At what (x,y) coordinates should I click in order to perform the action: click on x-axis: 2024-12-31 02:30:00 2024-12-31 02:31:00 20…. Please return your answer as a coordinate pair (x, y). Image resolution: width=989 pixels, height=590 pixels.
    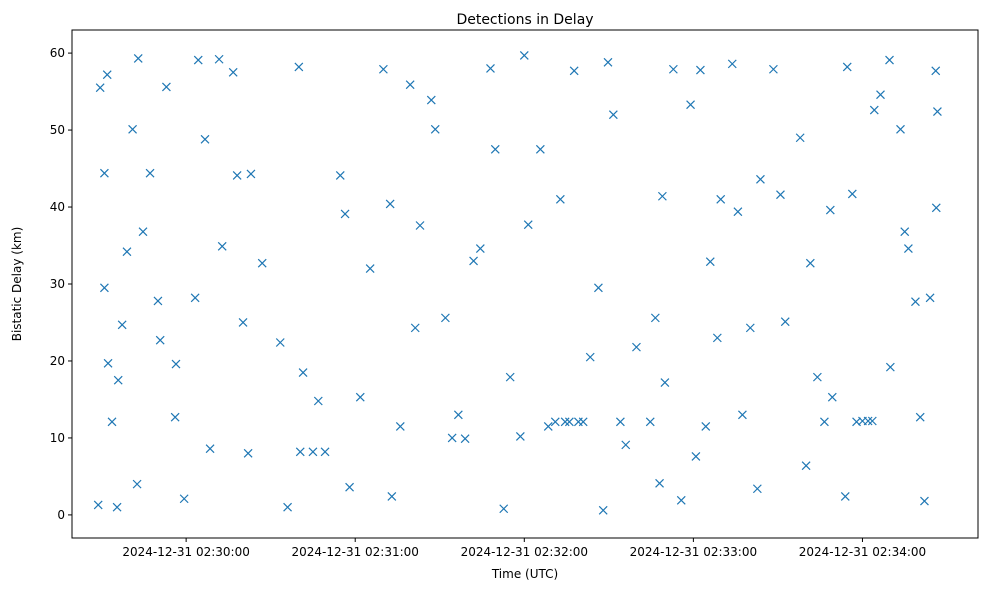
    Looking at the image, I should click on (524, 548).